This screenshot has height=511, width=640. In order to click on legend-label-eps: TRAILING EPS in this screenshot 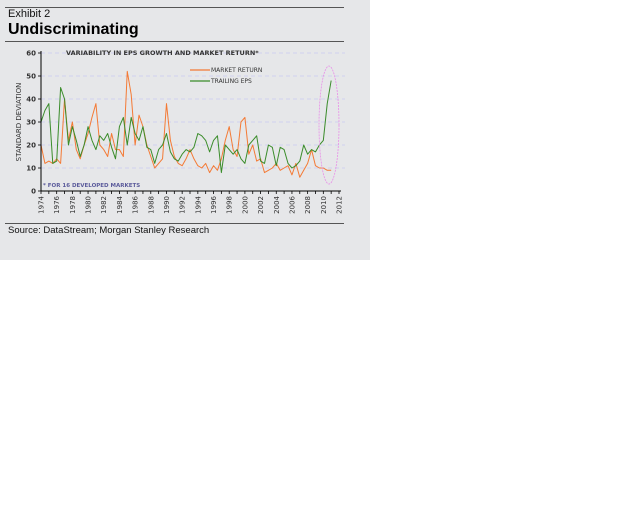, I will do `click(231, 81)`.